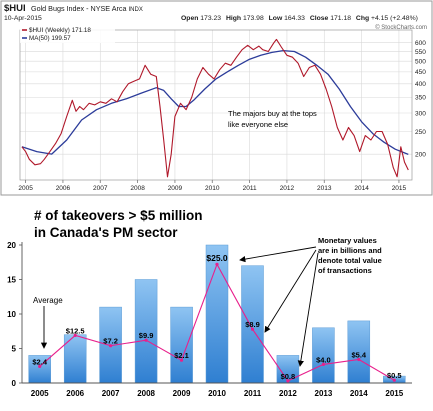  I want to click on hui-legend-box, so click(67, 33).